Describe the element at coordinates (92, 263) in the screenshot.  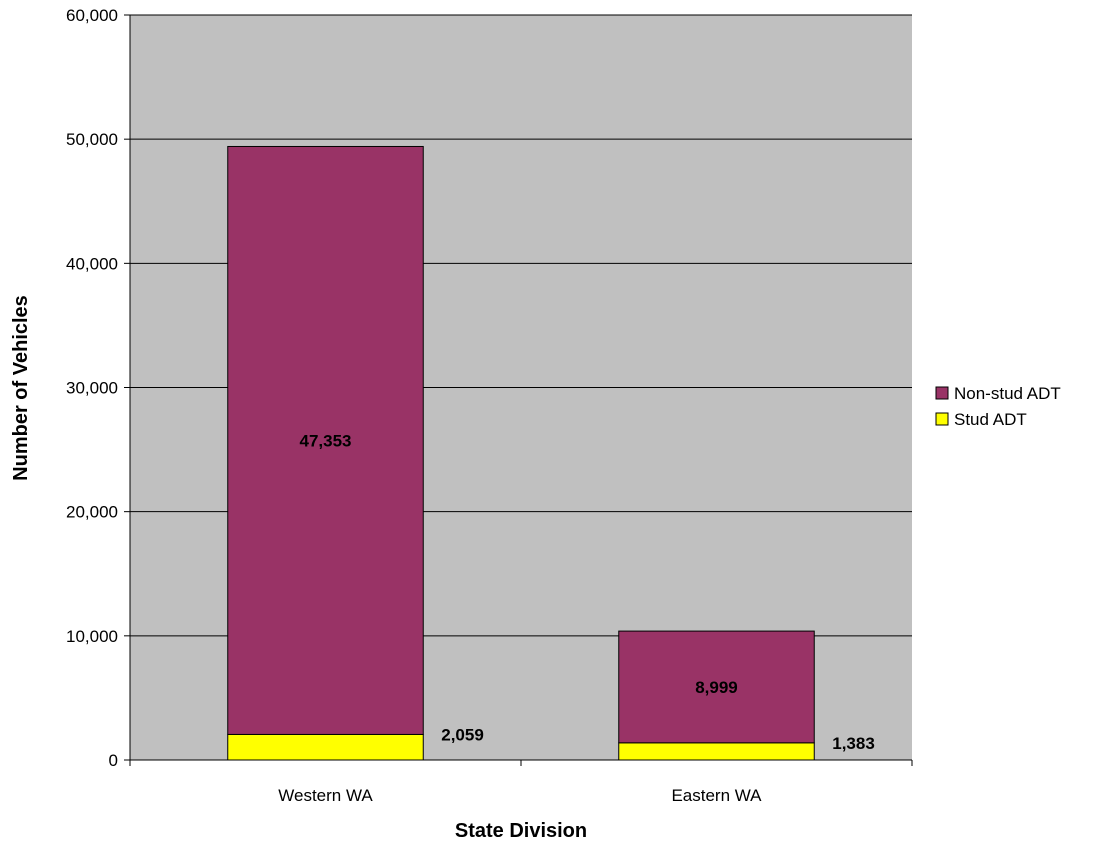
I see `y-tick-label: 40,000` at that location.